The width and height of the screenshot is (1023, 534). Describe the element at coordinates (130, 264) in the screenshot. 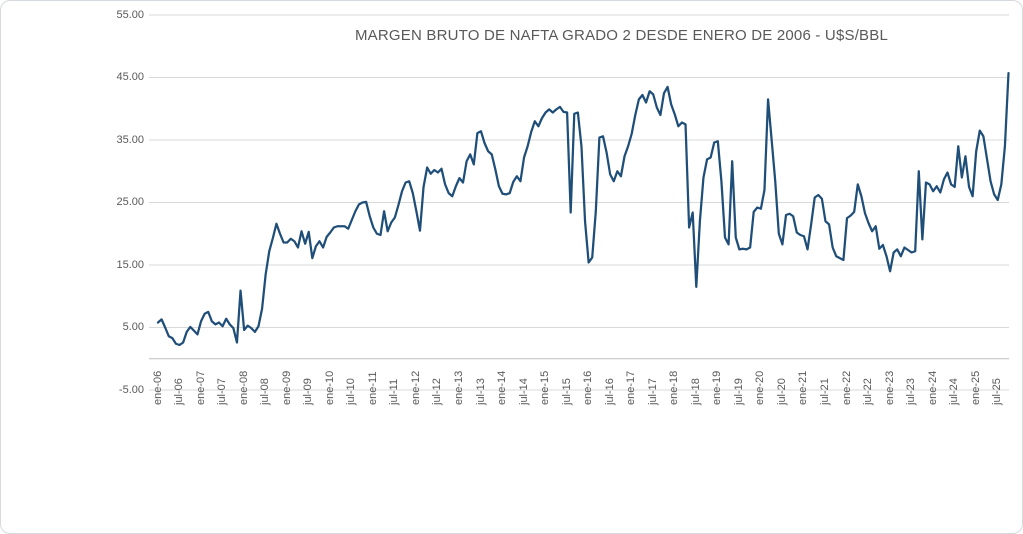

I see `y-axis-tick-label: 15.00` at that location.